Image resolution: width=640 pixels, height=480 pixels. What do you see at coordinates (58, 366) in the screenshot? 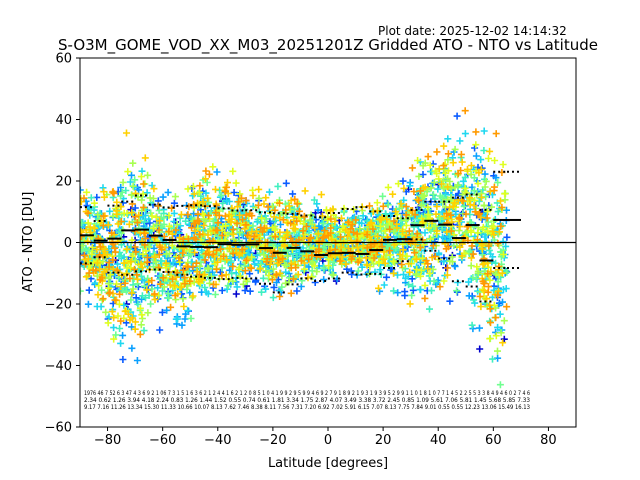
I see `y-tick-label: −40` at bounding box center [58, 366].